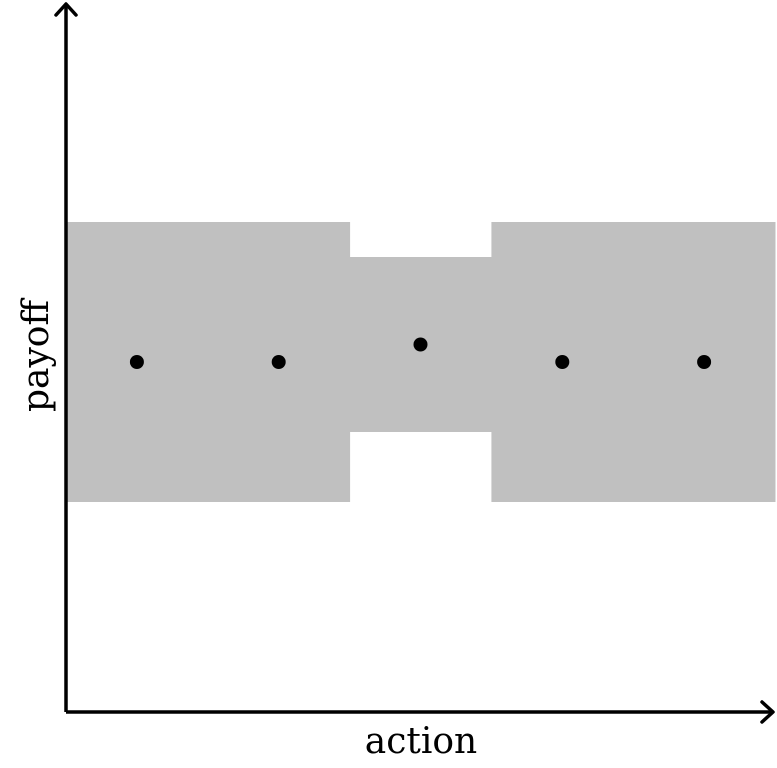  What do you see at coordinates (66, 9) in the screenshot?
I see `y-axis-arrow-icon` at bounding box center [66, 9].